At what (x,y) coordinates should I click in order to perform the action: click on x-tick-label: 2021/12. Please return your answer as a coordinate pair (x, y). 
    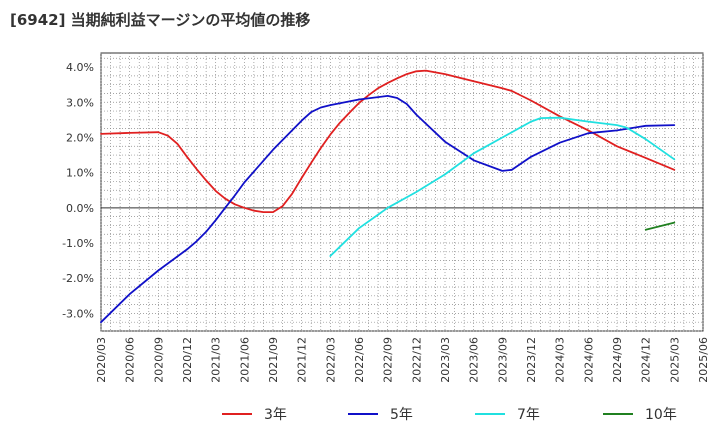
    Looking at the image, I should click on (302, 360).